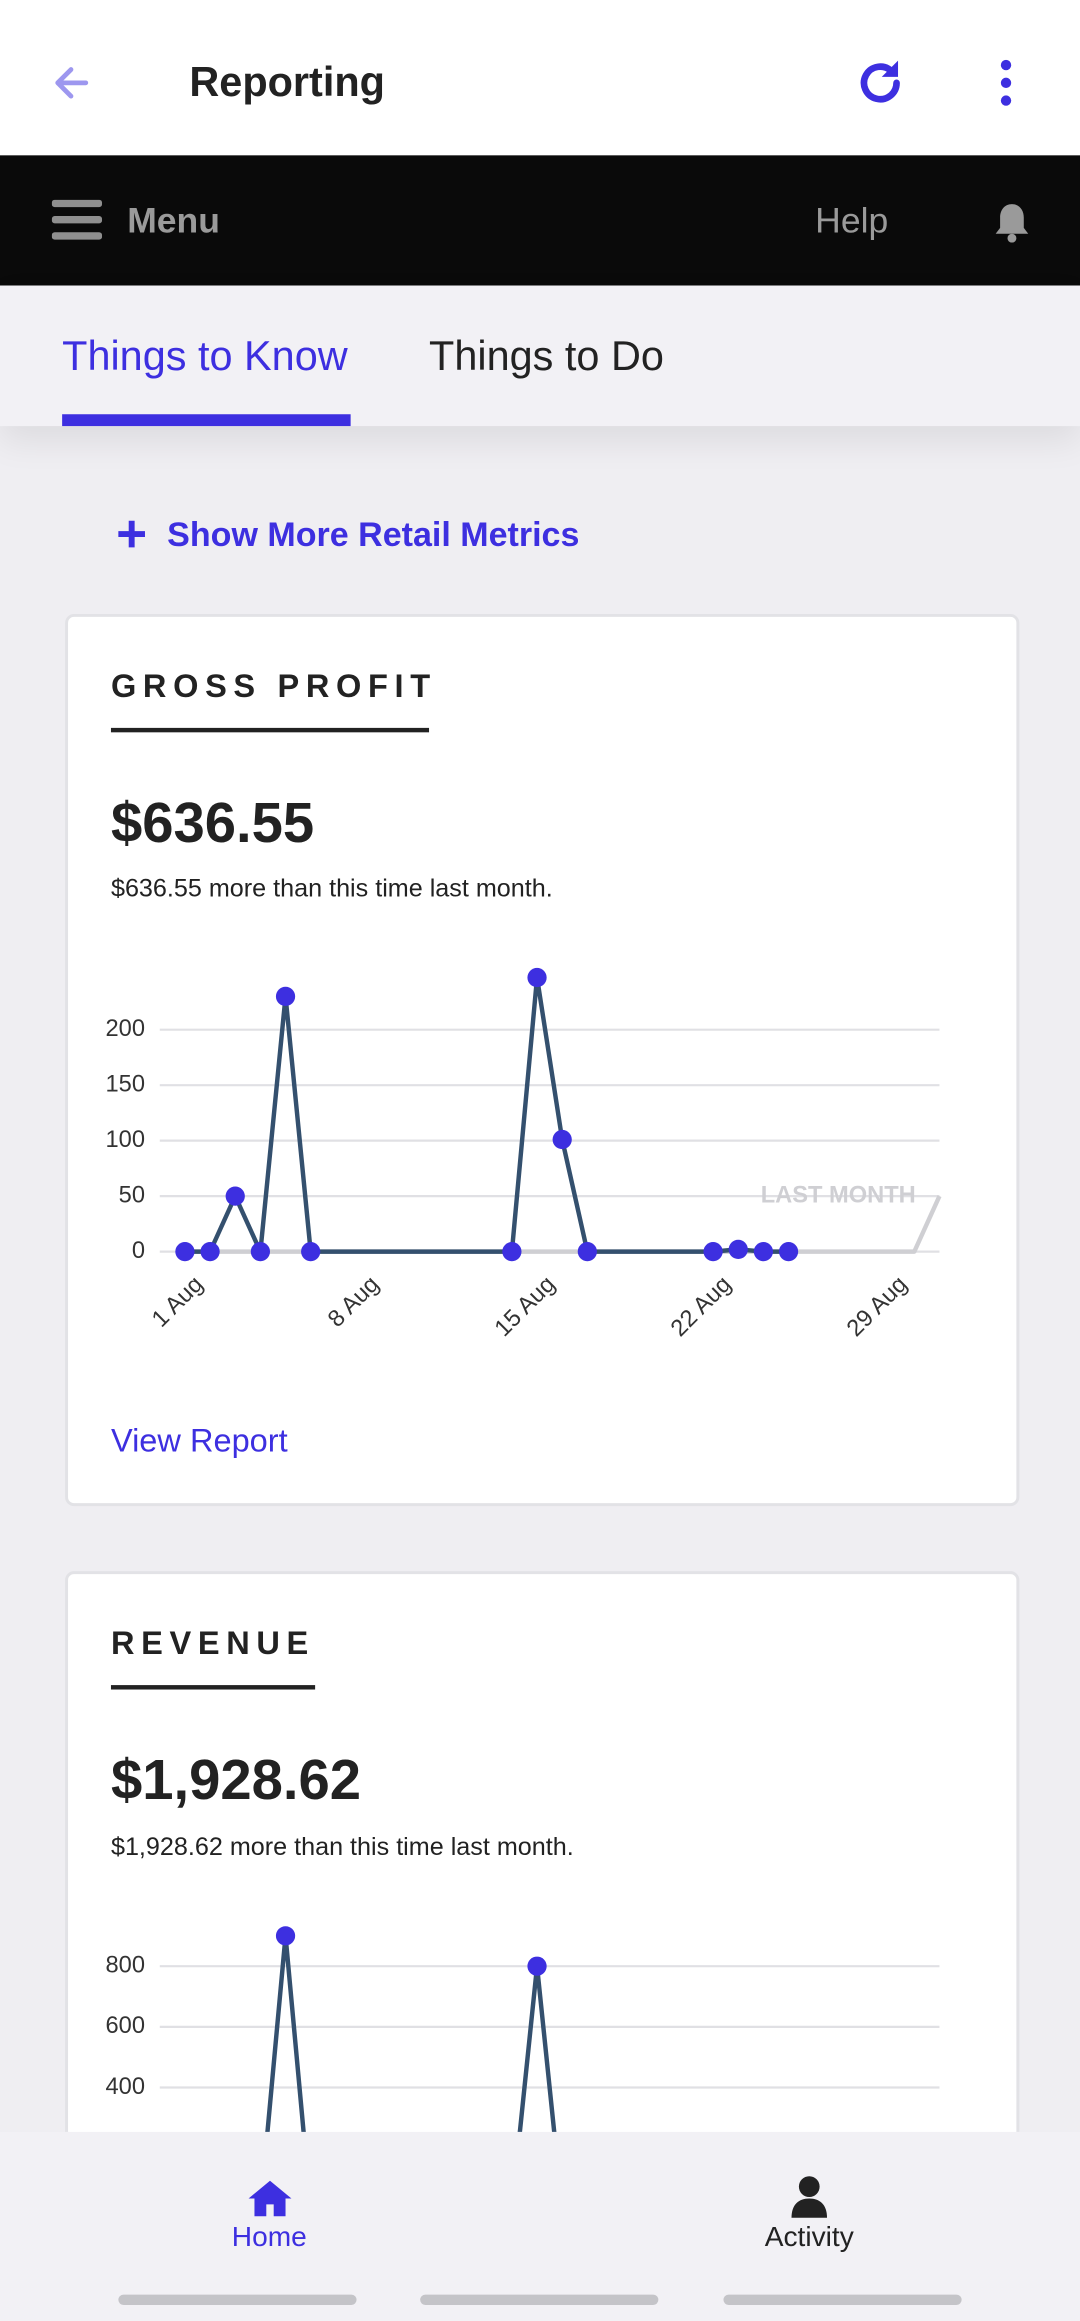 Image resolution: width=1080 pixels, height=2321 pixels. I want to click on y-tick-label: 800, so click(125, 1965).